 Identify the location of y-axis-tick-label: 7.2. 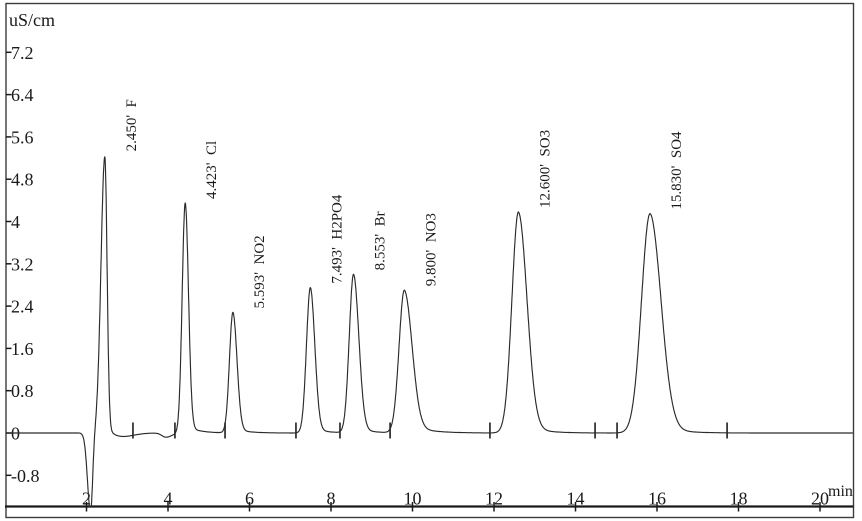
(22, 53).